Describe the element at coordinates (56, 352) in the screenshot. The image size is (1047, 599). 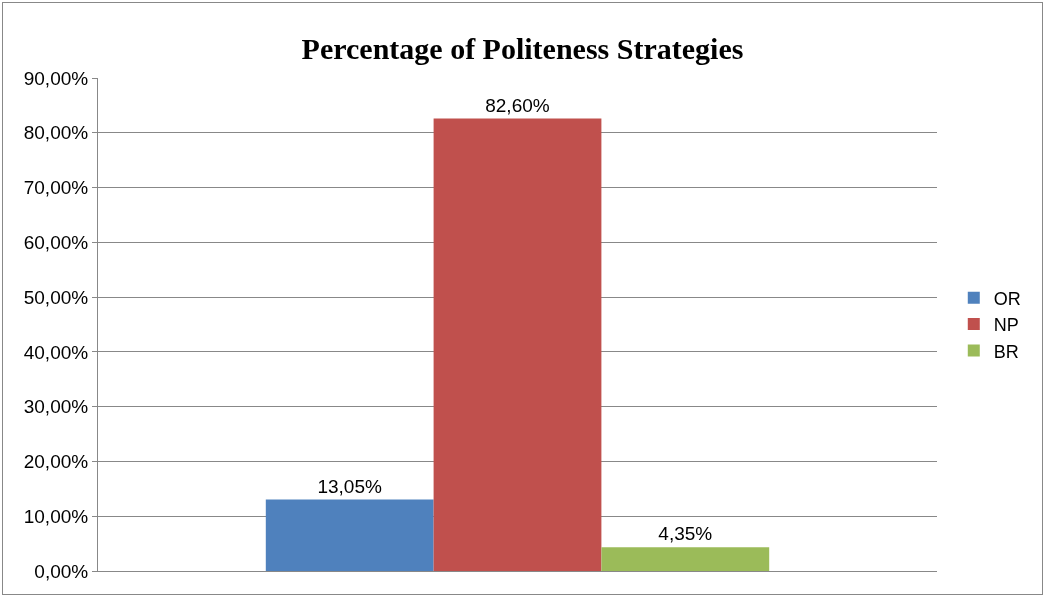
I see `y-tick-label: 40,00%` at that location.